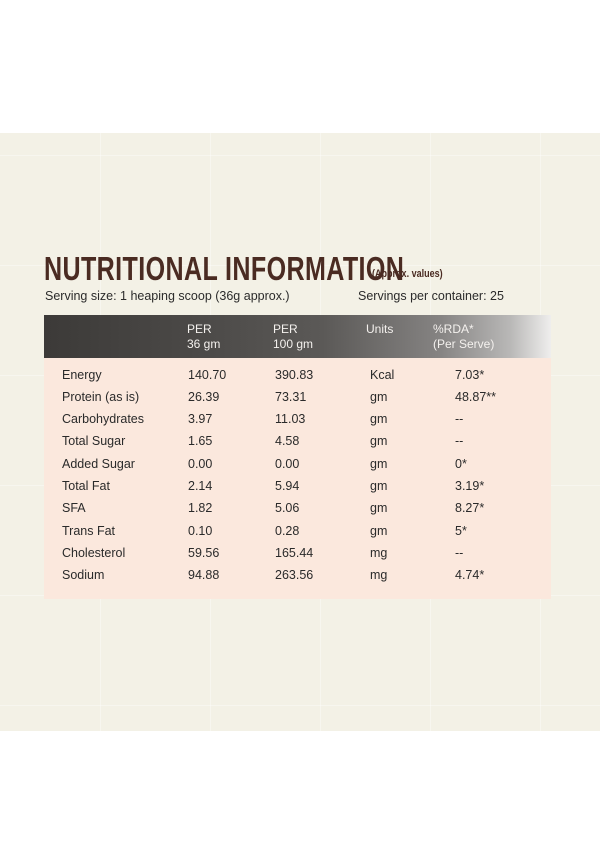 Image resolution: width=600 pixels, height=866 pixels. What do you see at coordinates (287, 508) in the screenshot?
I see `value-per-100gm: 5.06` at bounding box center [287, 508].